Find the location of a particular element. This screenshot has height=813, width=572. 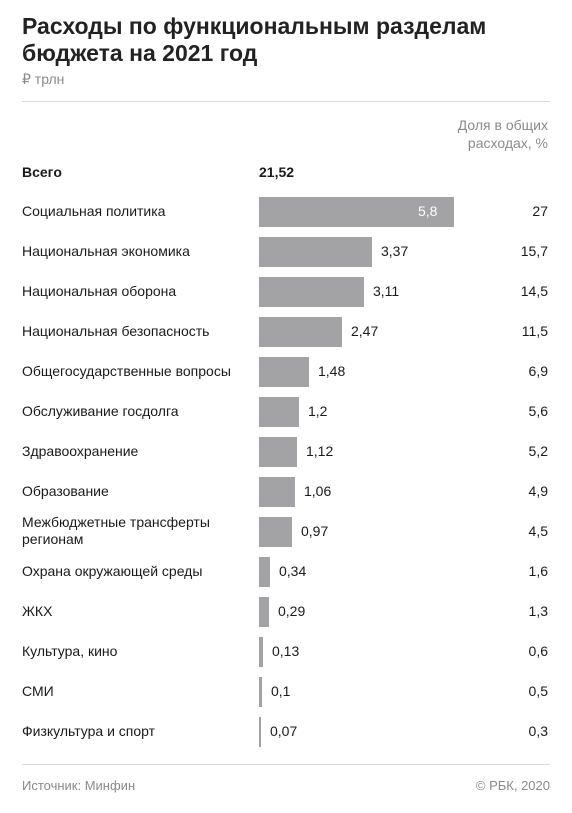

copyright: © РБК, 2020 is located at coordinates (512, 785).